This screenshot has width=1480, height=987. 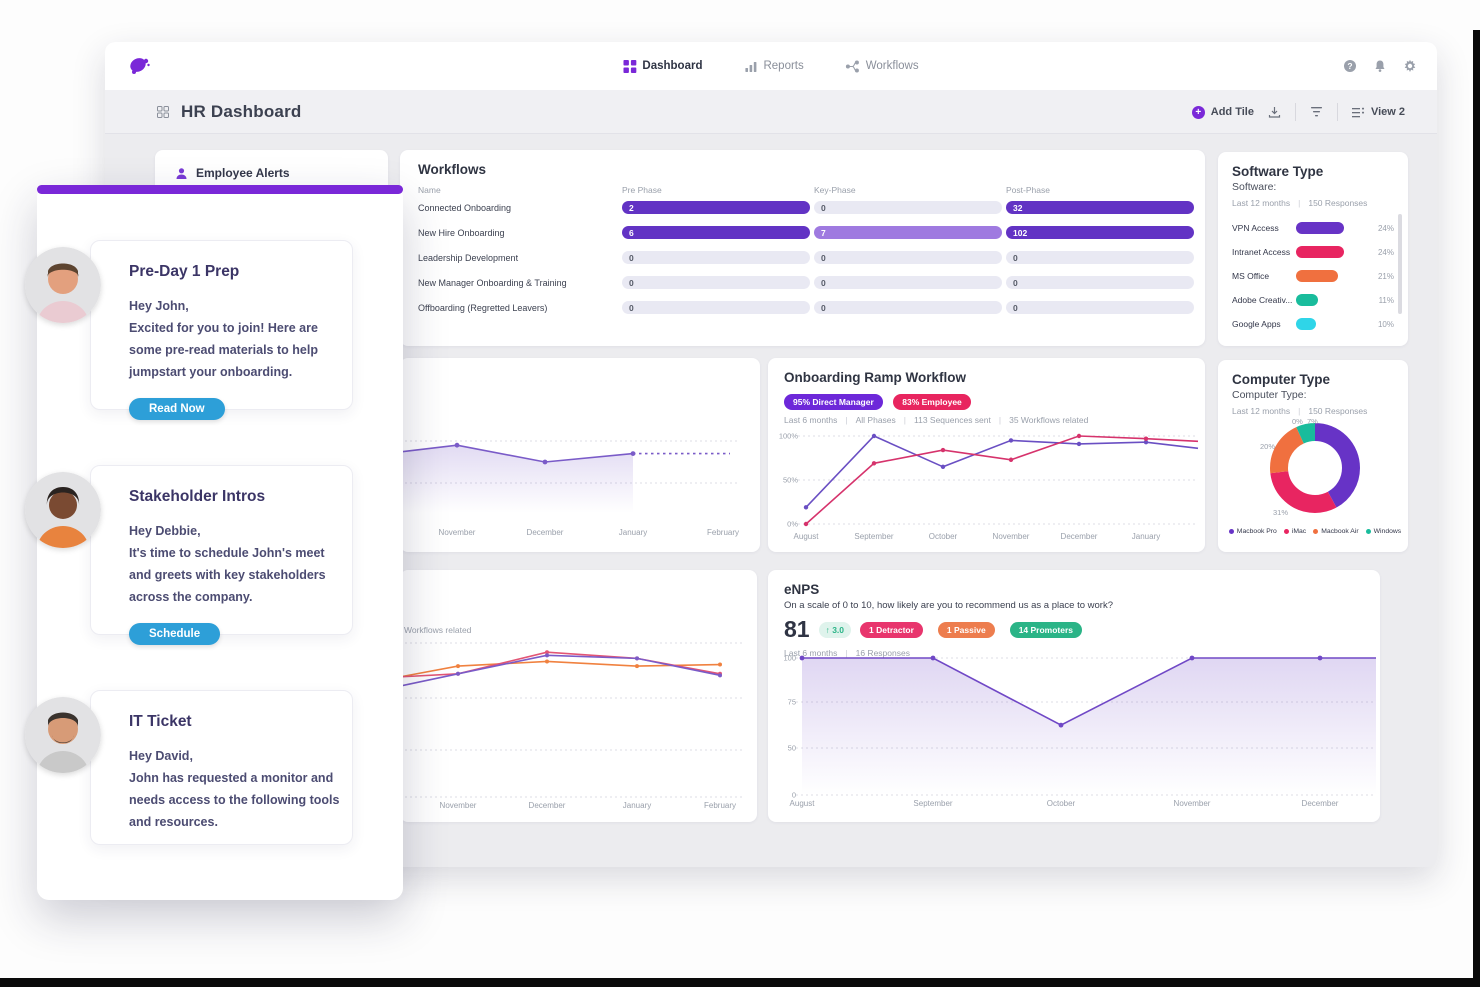 What do you see at coordinates (1336, 531) in the screenshot?
I see `legend-item: Macbook Air` at bounding box center [1336, 531].